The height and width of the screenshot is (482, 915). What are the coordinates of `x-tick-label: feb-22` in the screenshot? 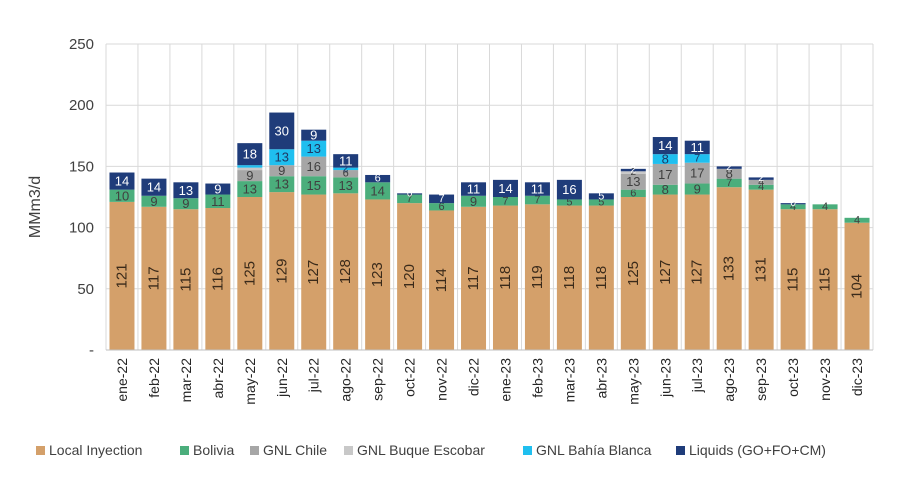 It's located at (154, 378).